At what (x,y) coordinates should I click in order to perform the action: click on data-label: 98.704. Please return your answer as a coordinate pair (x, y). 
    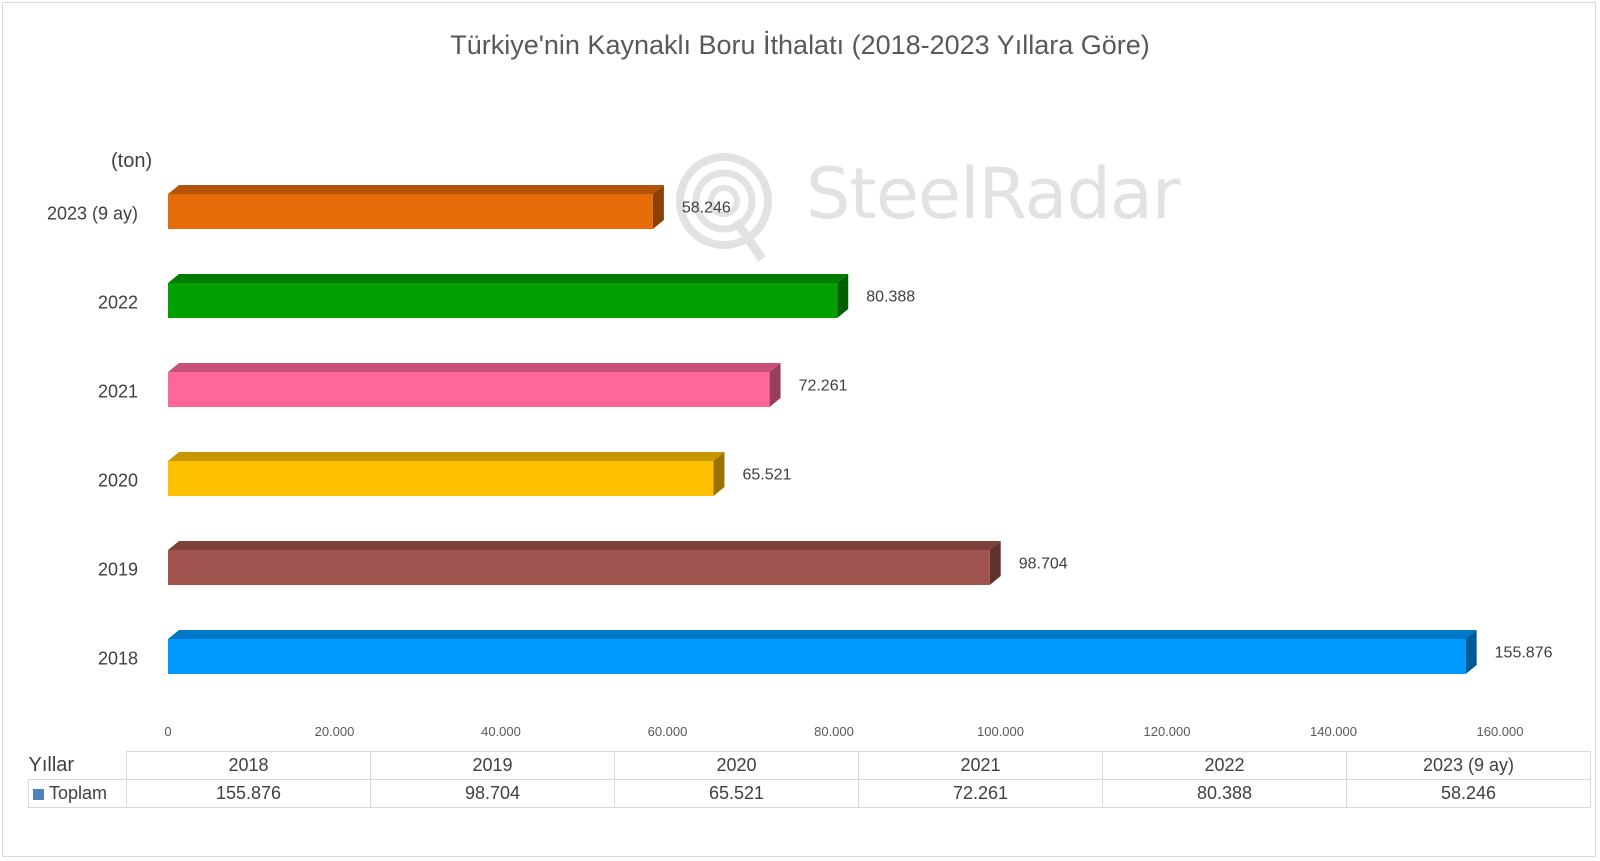
    Looking at the image, I should click on (1043, 564).